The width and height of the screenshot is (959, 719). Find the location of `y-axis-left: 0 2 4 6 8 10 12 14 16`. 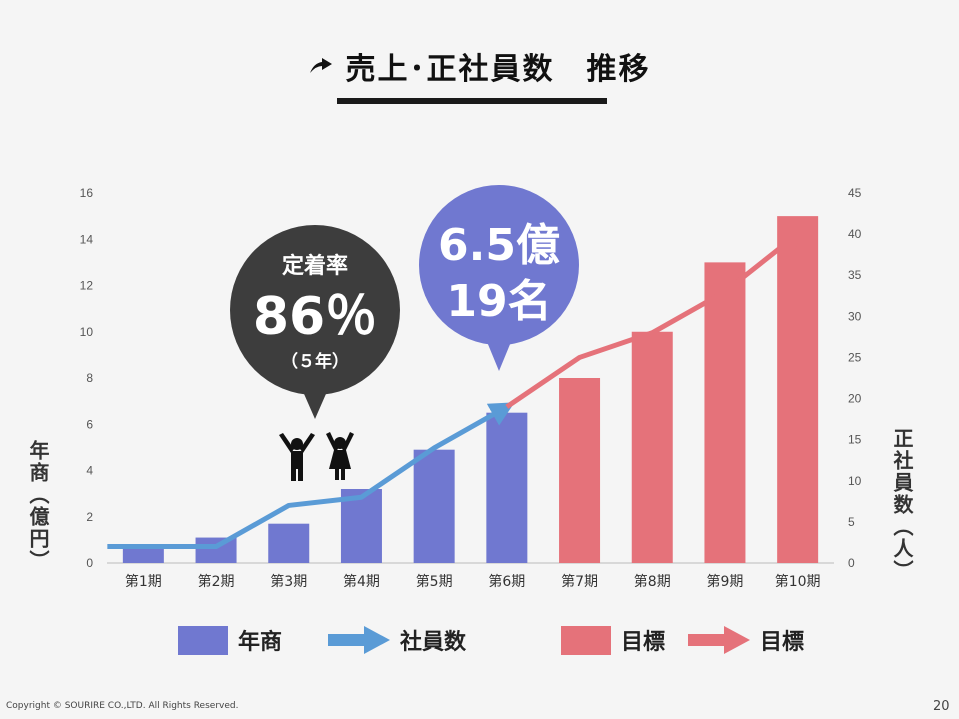

y-axis-left: 0 2 4 6 8 10 12 14 16 is located at coordinates (87, 378).